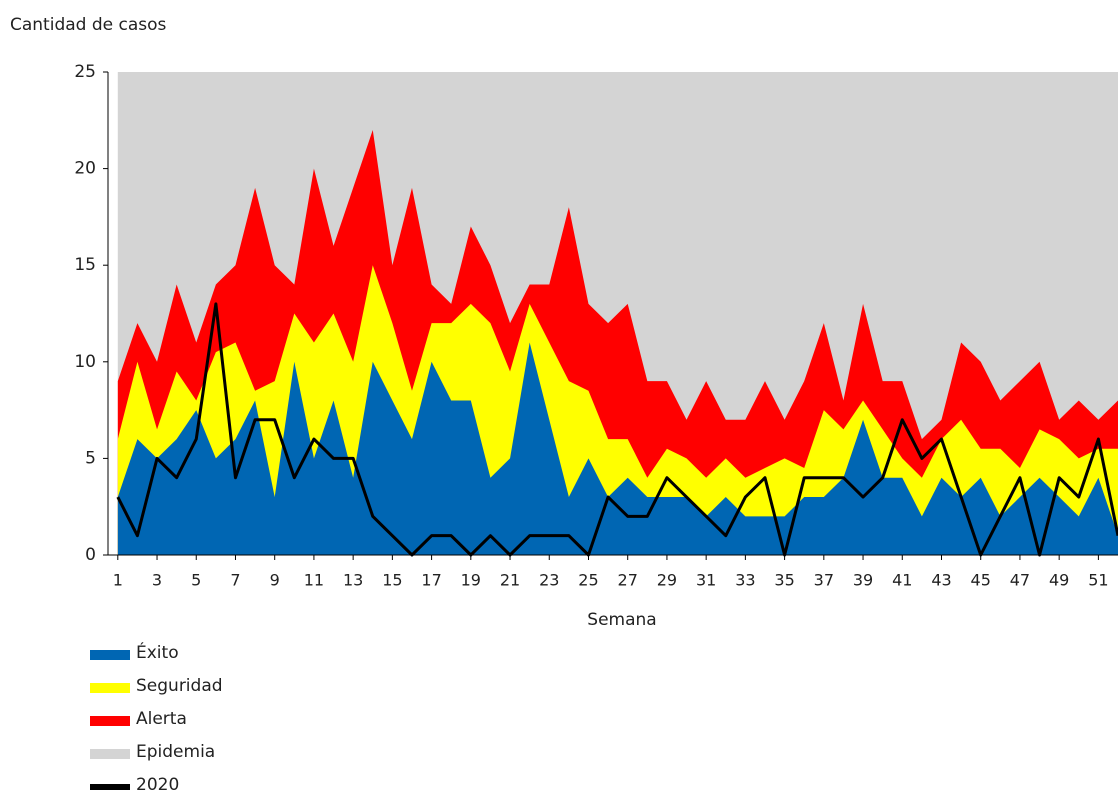 This screenshot has width=1118, height=799. What do you see at coordinates (275, 580) in the screenshot?
I see `x-tick-label: 9` at bounding box center [275, 580].